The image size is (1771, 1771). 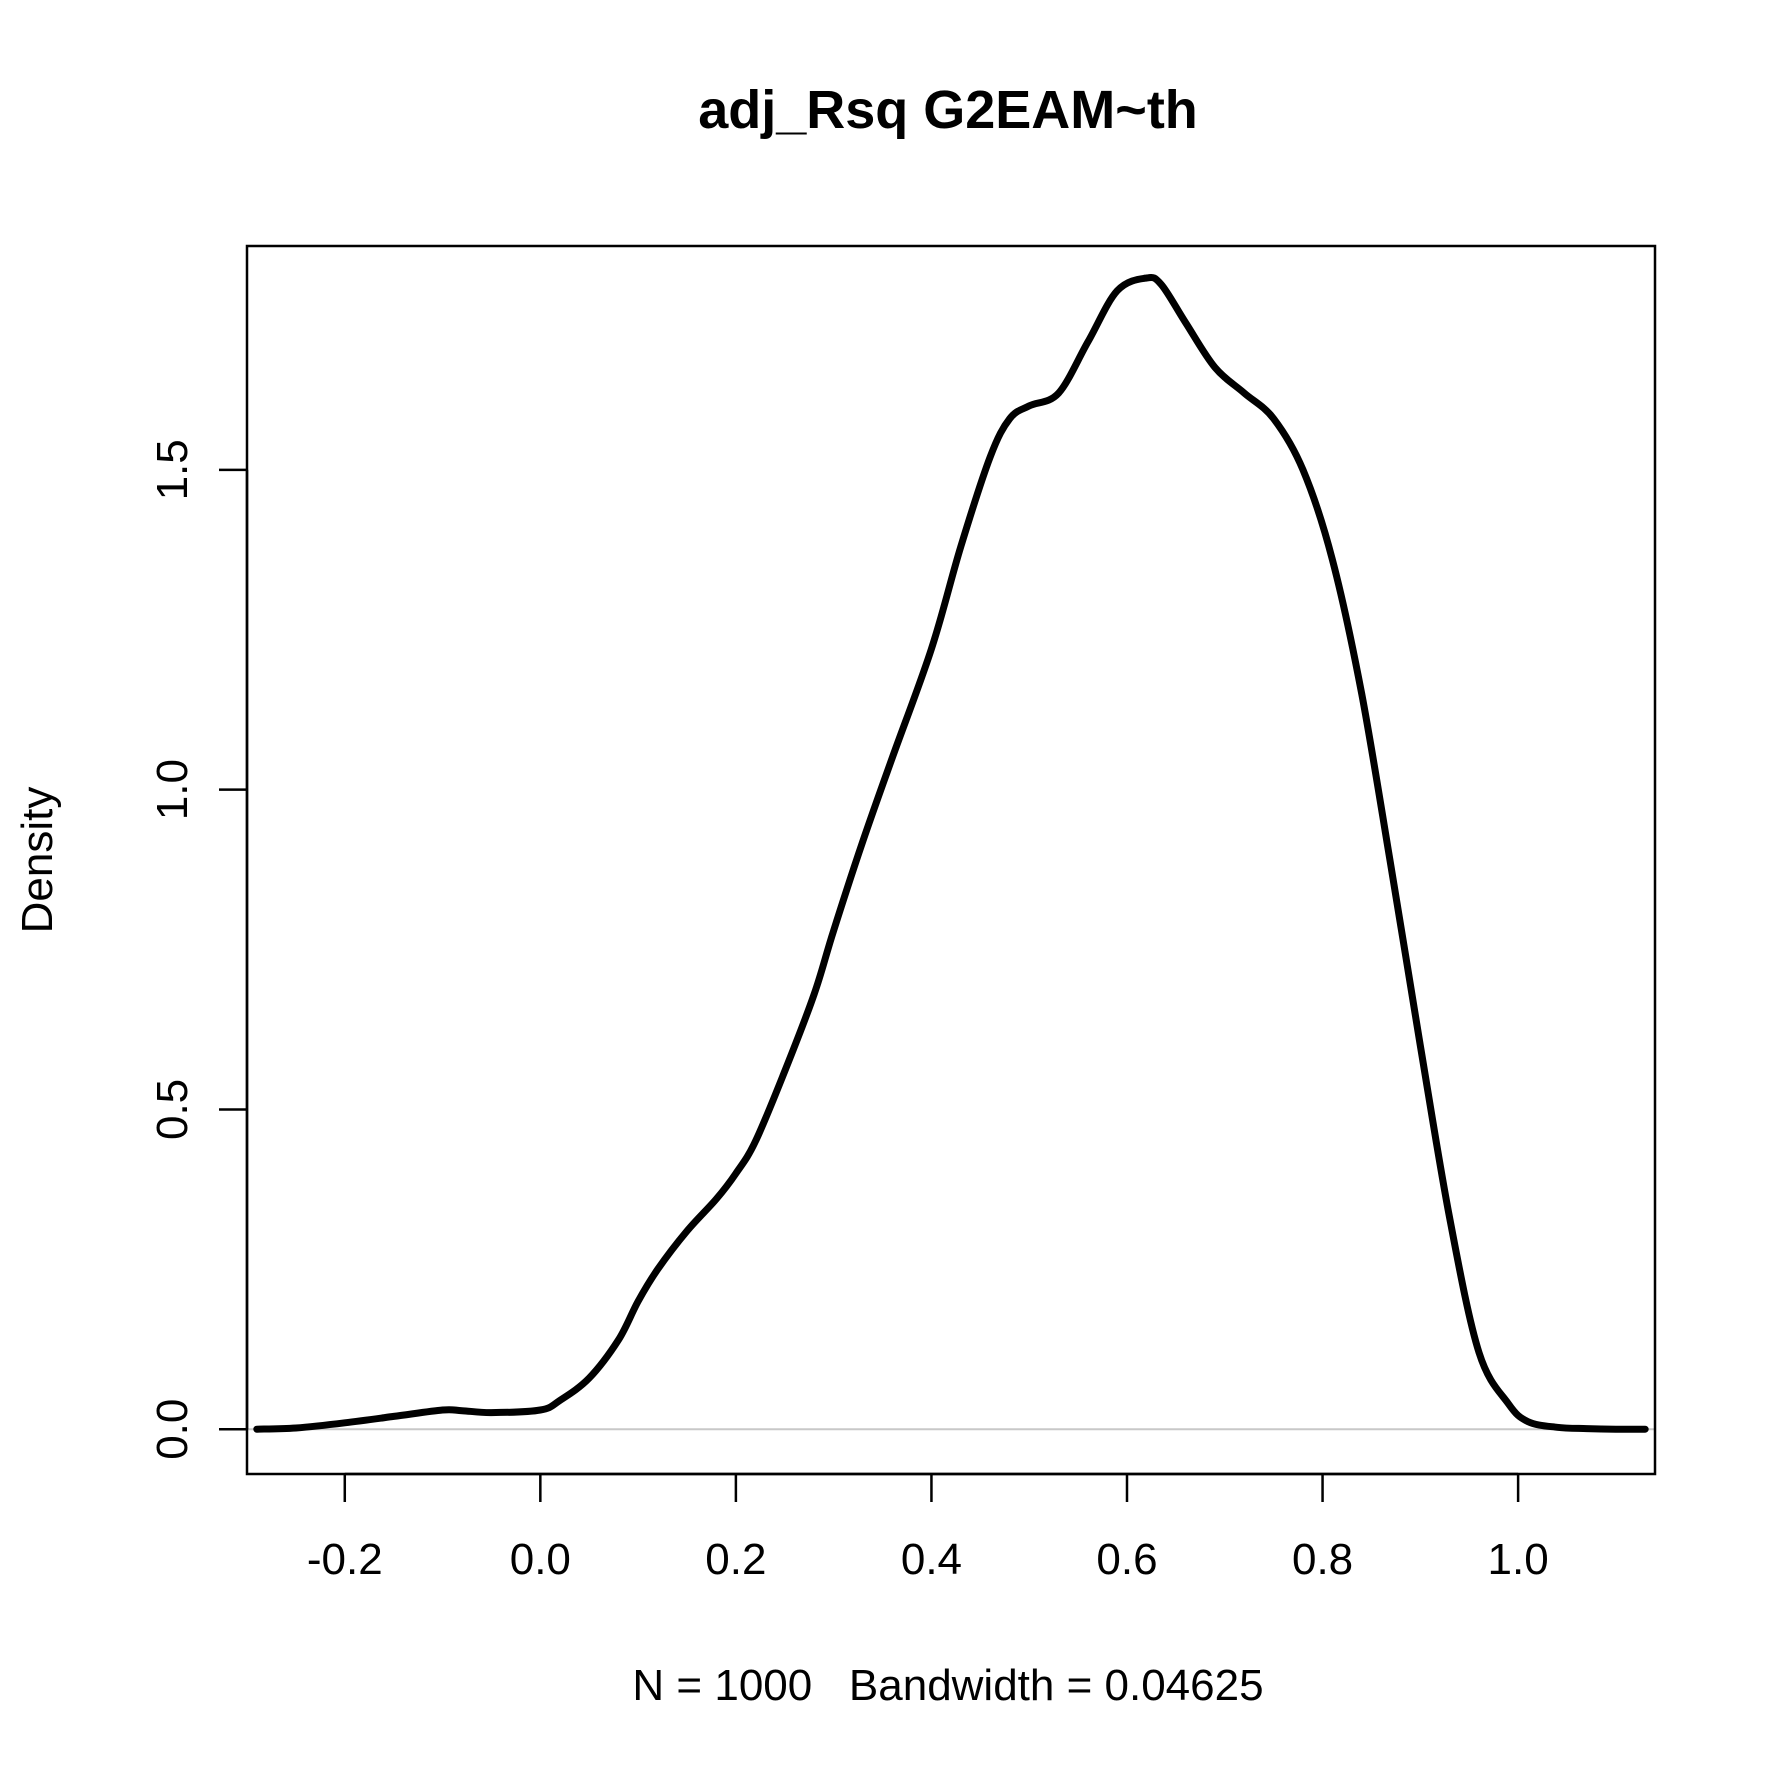 I want to click on y-tick-label: 0.0, so click(x=172, y=1429).